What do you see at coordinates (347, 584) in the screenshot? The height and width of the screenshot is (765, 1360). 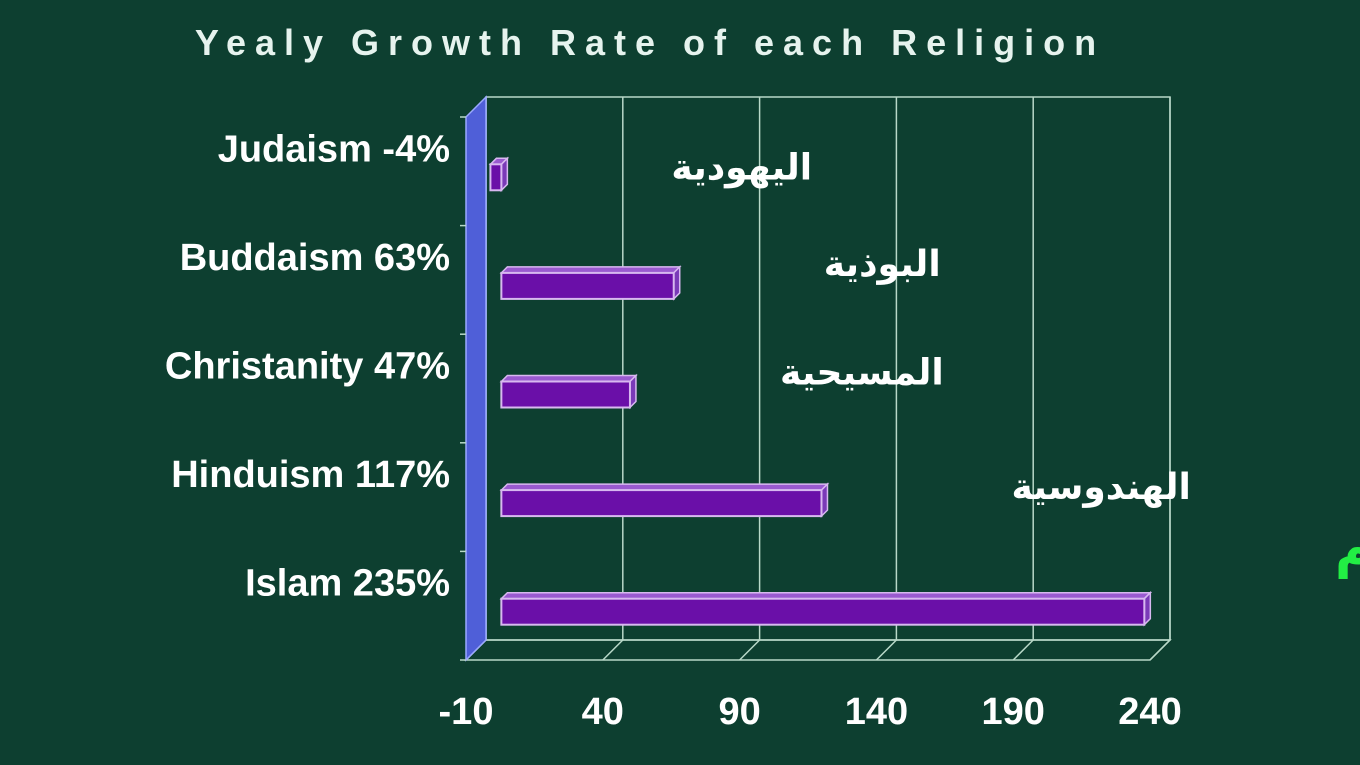 I see `category-label: Islam 235%` at bounding box center [347, 584].